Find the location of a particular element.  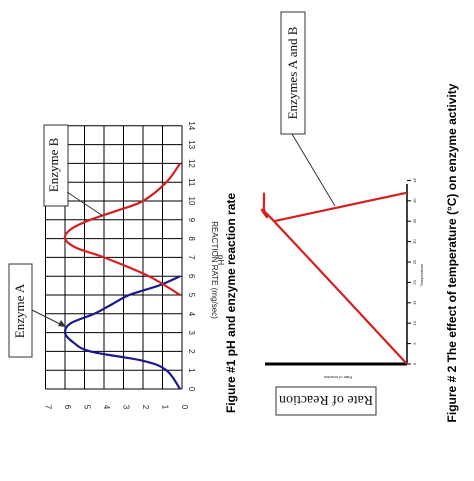

ph-x-tick-label: 2 is located at coordinates (191, 351).